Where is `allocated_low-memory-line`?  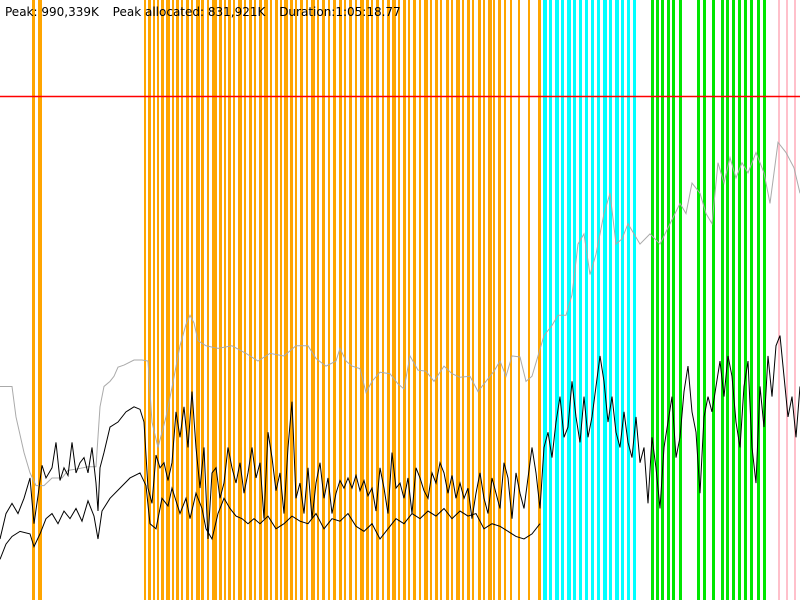
allocated_low-memory-line is located at coordinates (270, 516).